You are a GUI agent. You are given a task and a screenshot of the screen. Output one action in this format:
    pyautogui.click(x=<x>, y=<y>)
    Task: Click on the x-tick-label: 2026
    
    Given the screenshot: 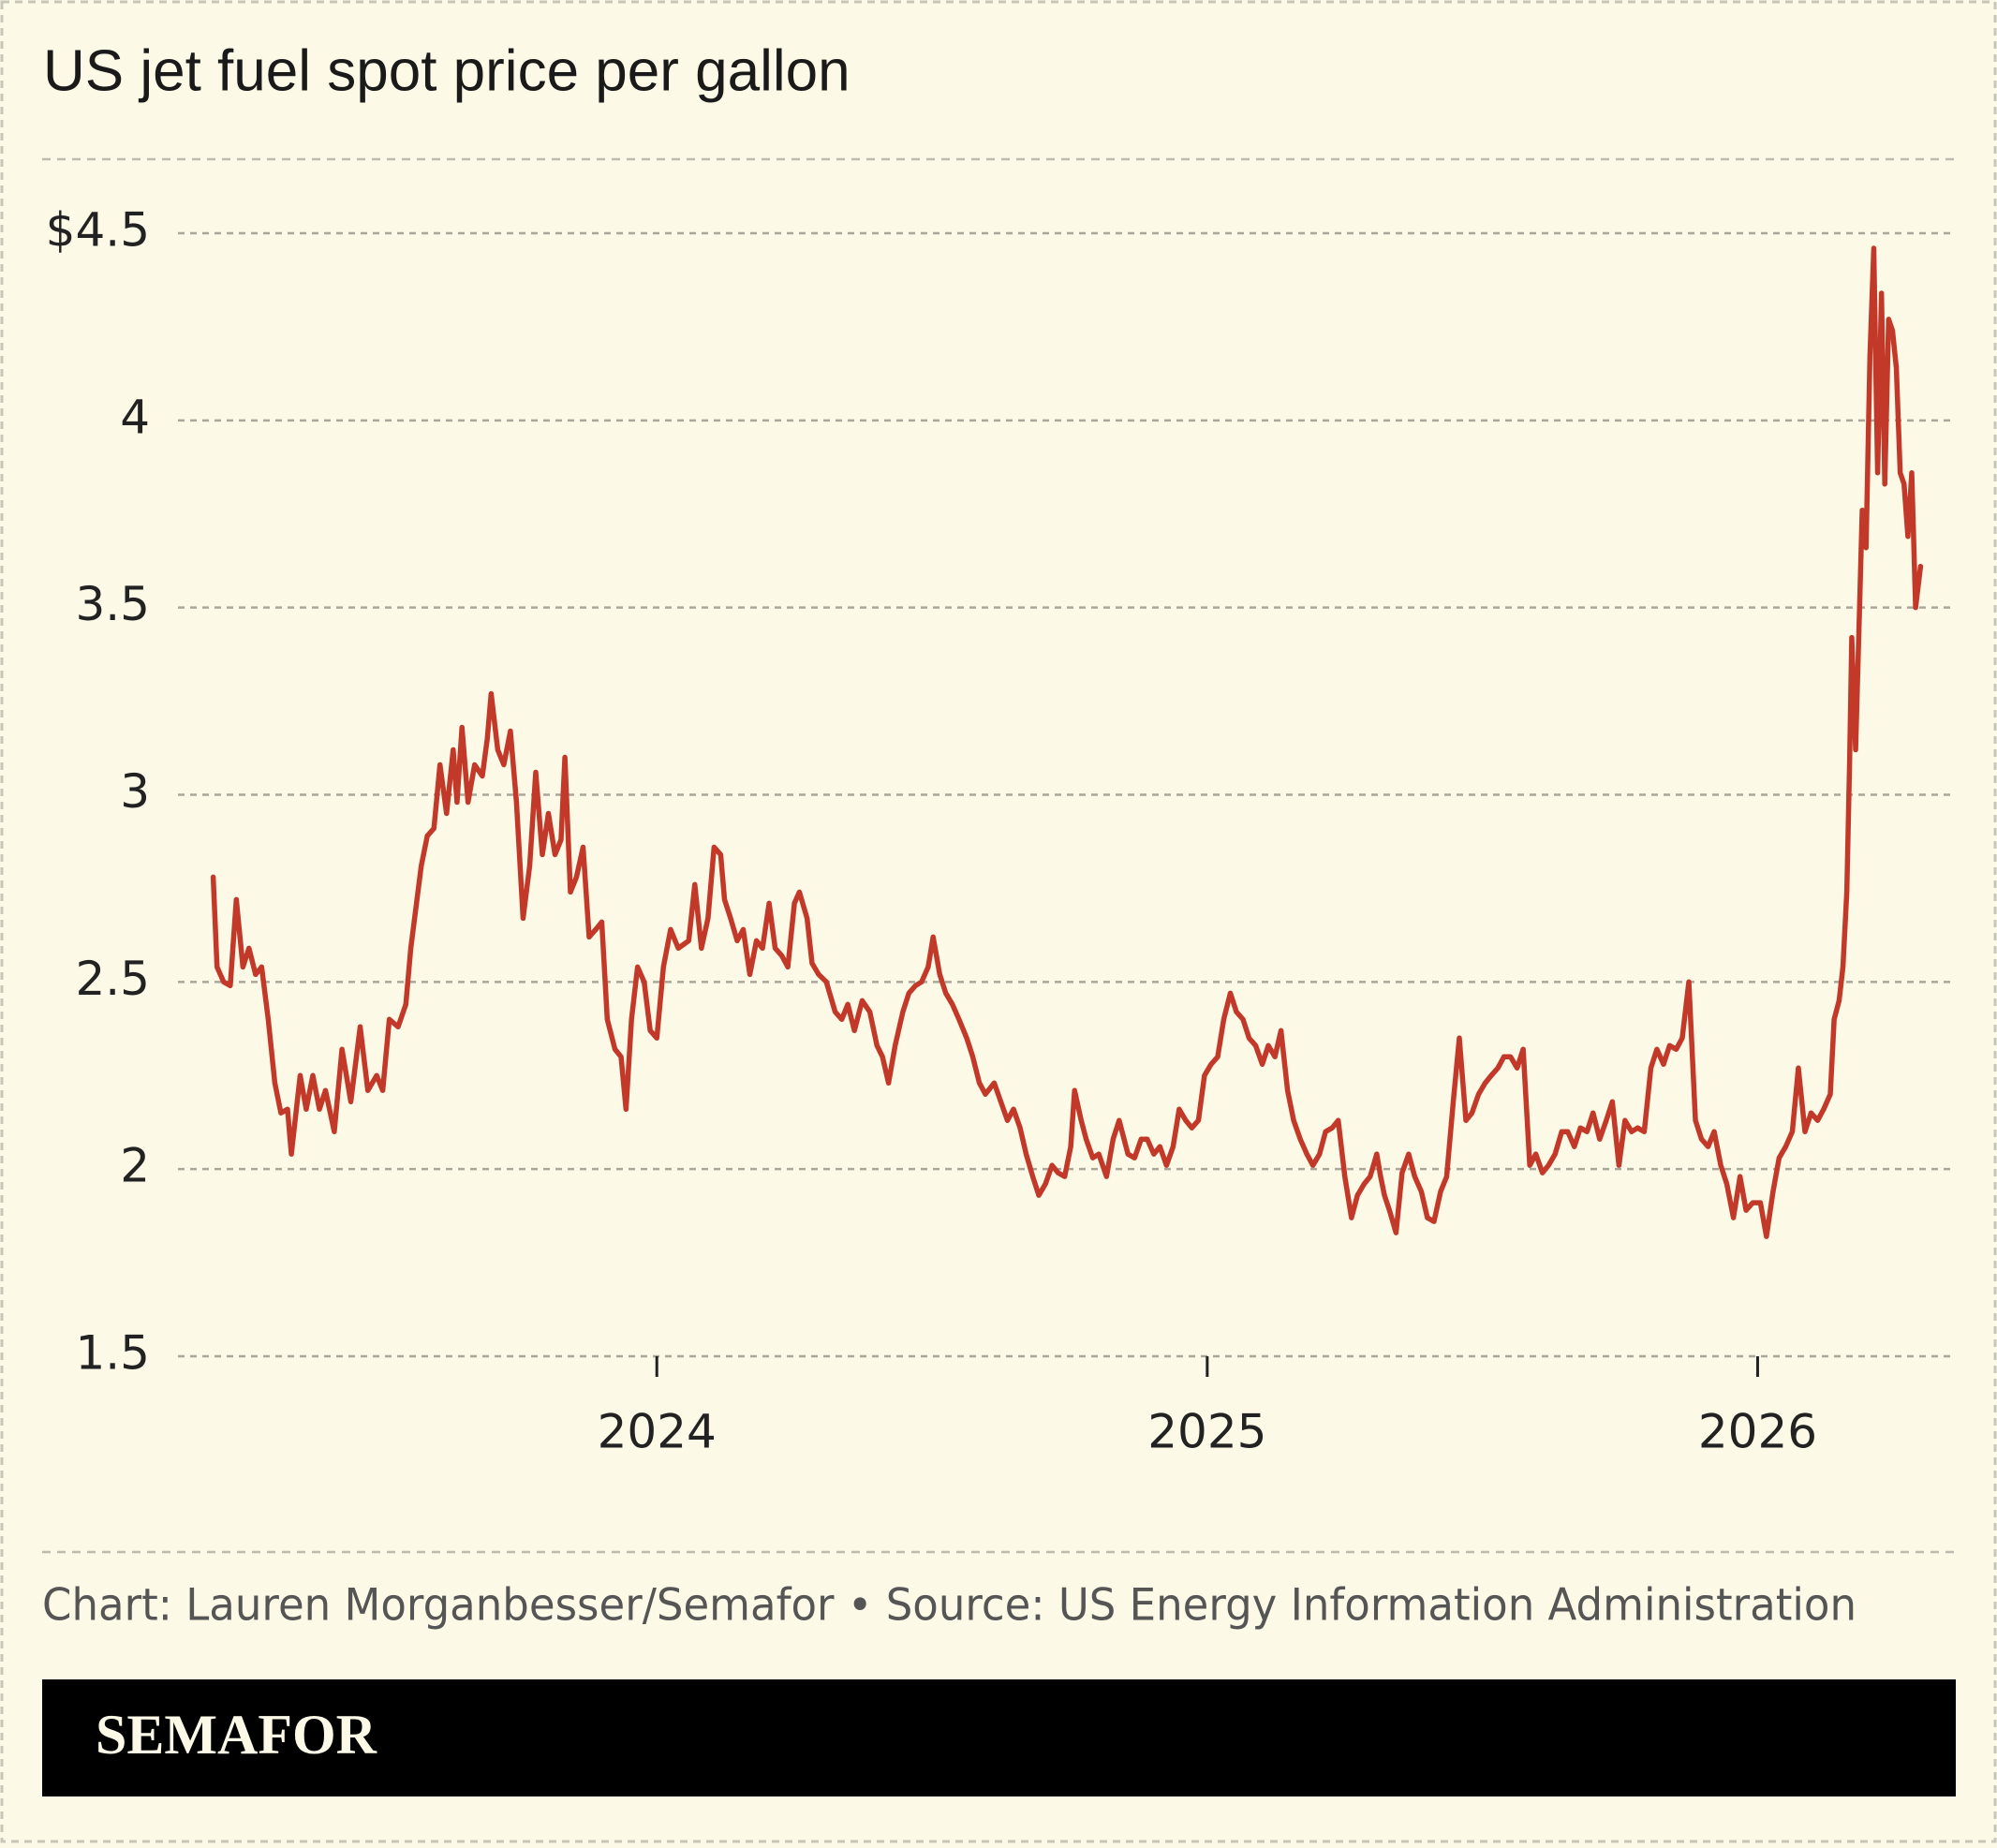 What is the action you would take?
    pyautogui.click(x=1758, y=1432)
    